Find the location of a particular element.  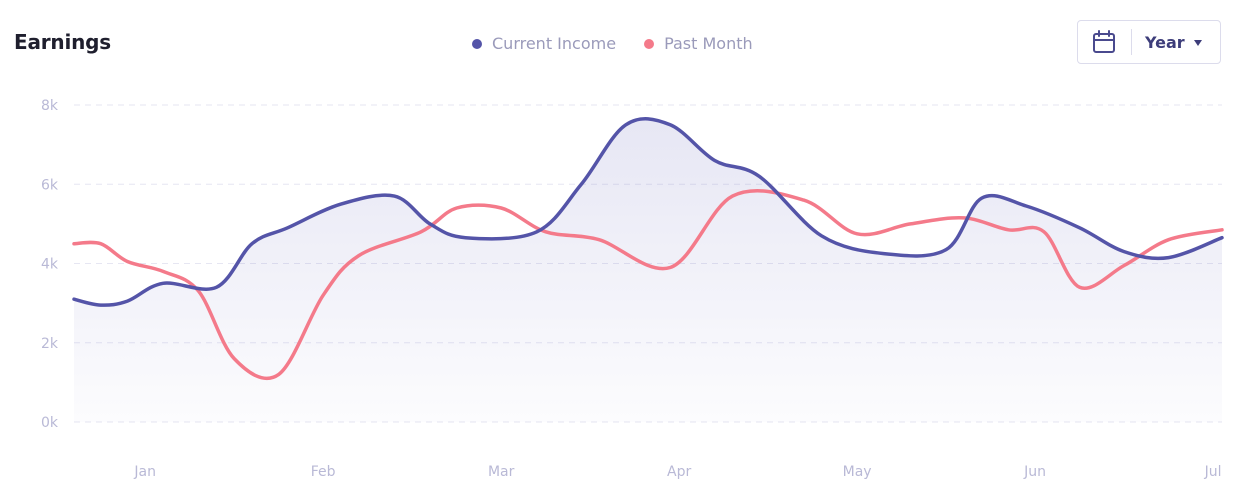

y-tick-label: 0k is located at coordinates (50, 423).